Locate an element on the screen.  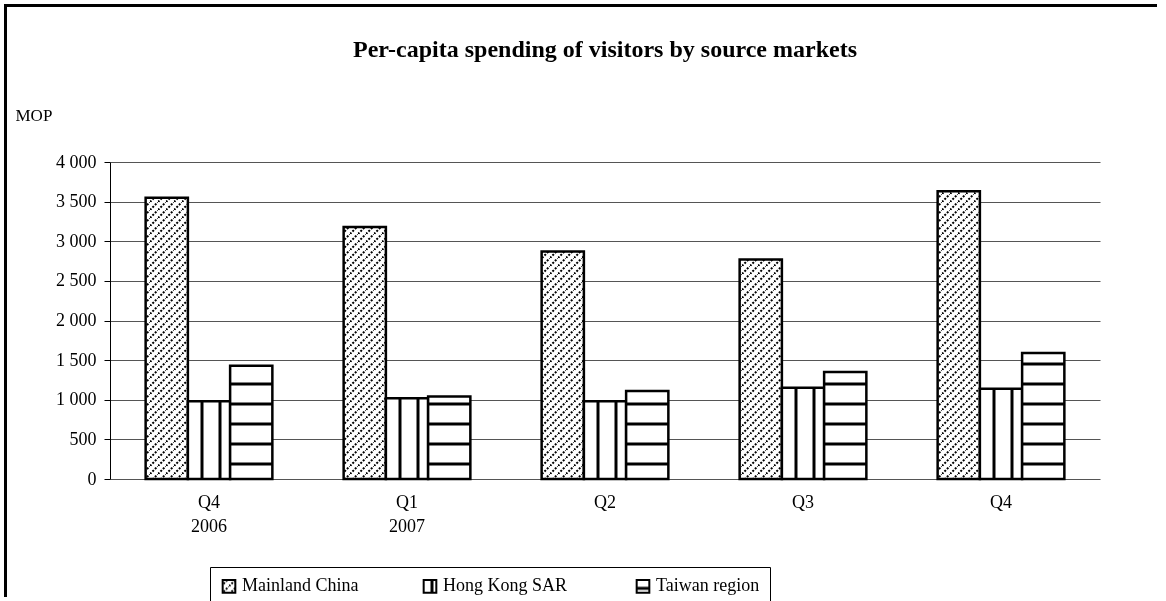
x-tick-label: Q4 2006 is located at coordinates (209, 513).